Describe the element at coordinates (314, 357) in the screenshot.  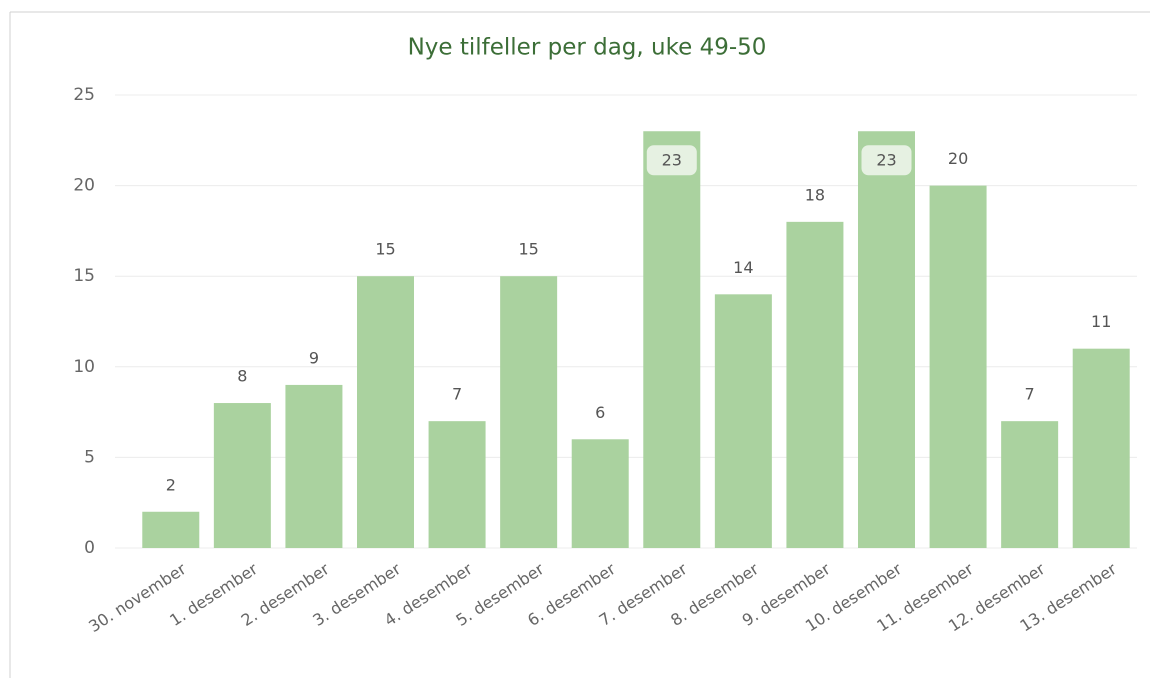
I see `data-label: 9` at that location.